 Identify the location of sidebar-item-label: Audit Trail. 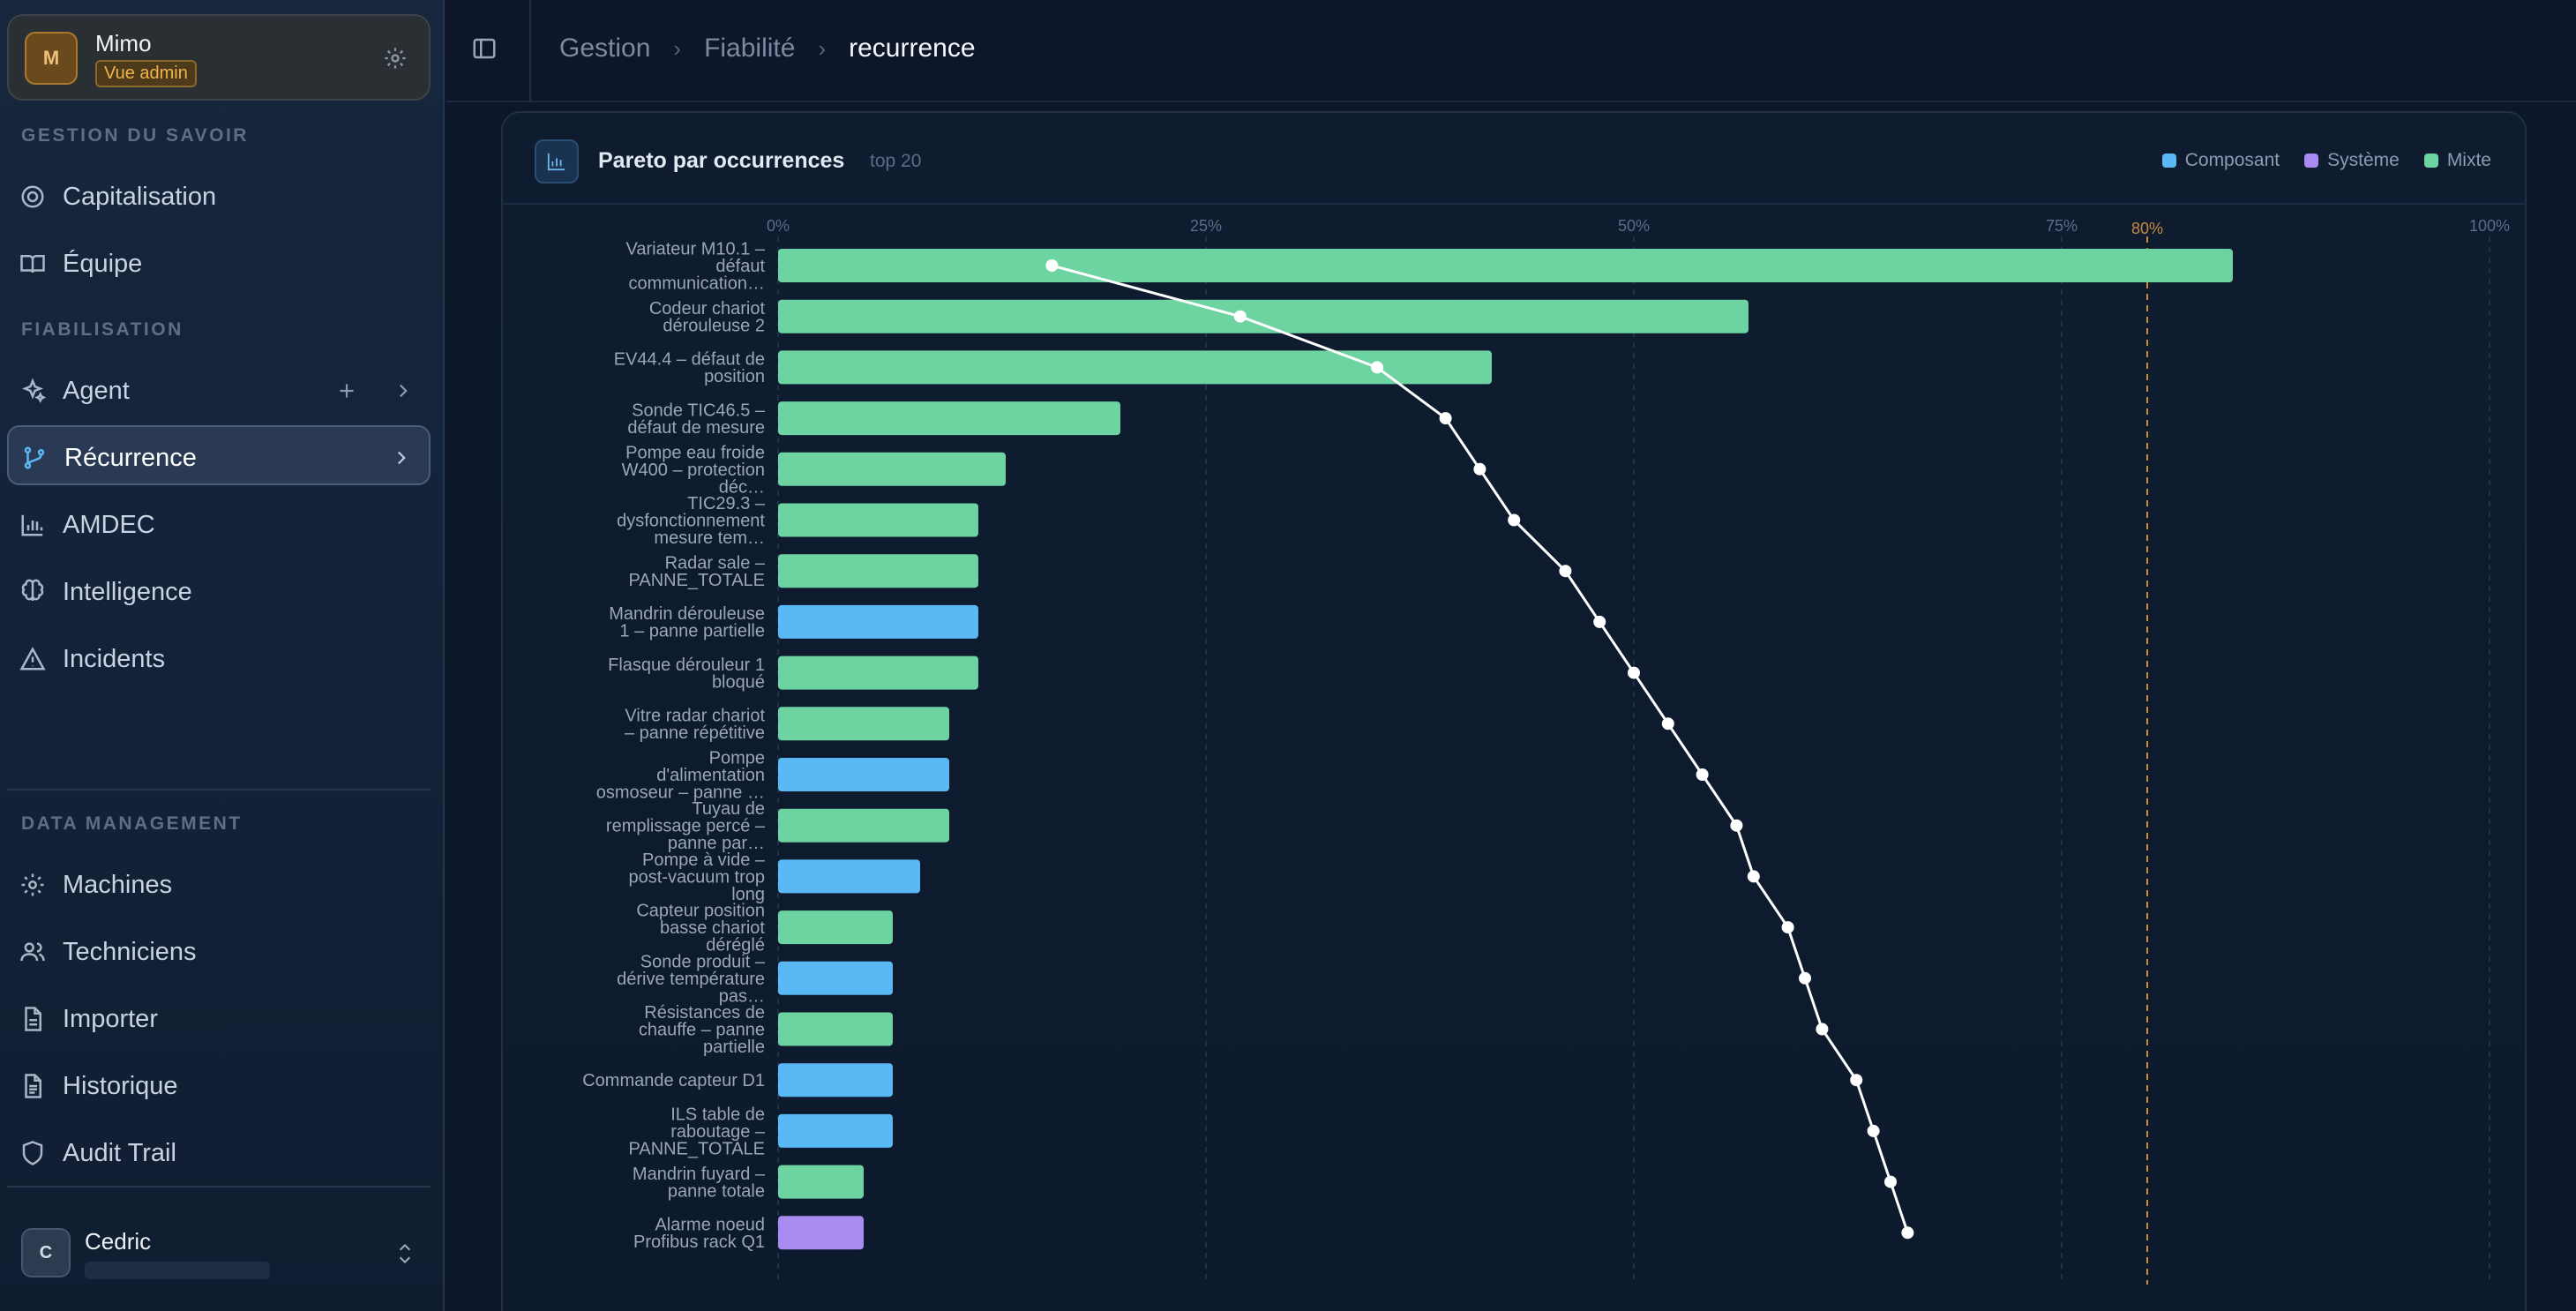
(120, 1153).